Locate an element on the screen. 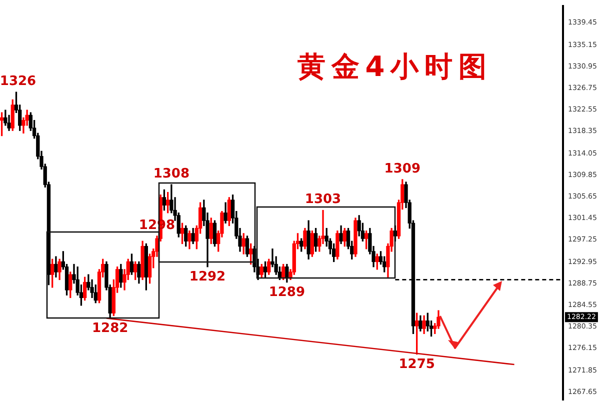 This screenshot has width=600, height=409. text: 1308 is located at coordinates (171, 174).